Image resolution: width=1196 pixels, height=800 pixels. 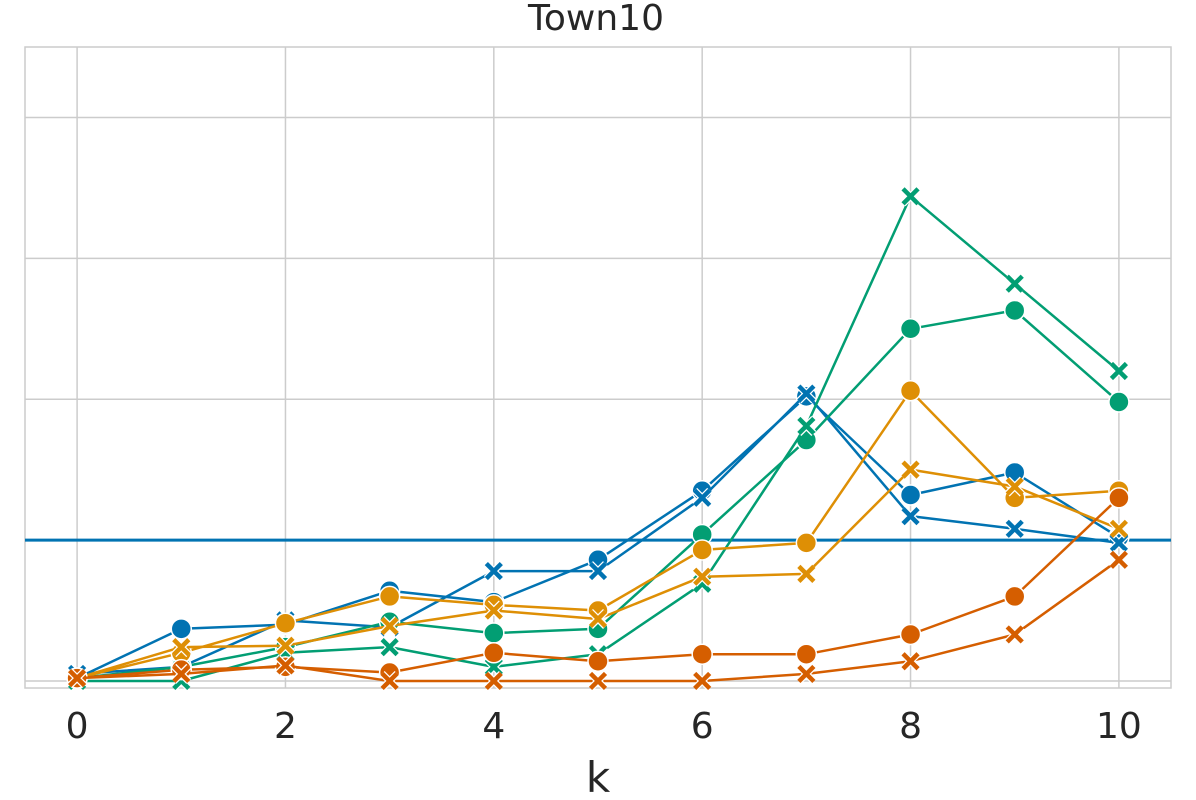 What do you see at coordinates (604, 726) in the screenshot?
I see `x-tick-labels: 0 2 4 6 8 10` at bounding box center [604, 726].